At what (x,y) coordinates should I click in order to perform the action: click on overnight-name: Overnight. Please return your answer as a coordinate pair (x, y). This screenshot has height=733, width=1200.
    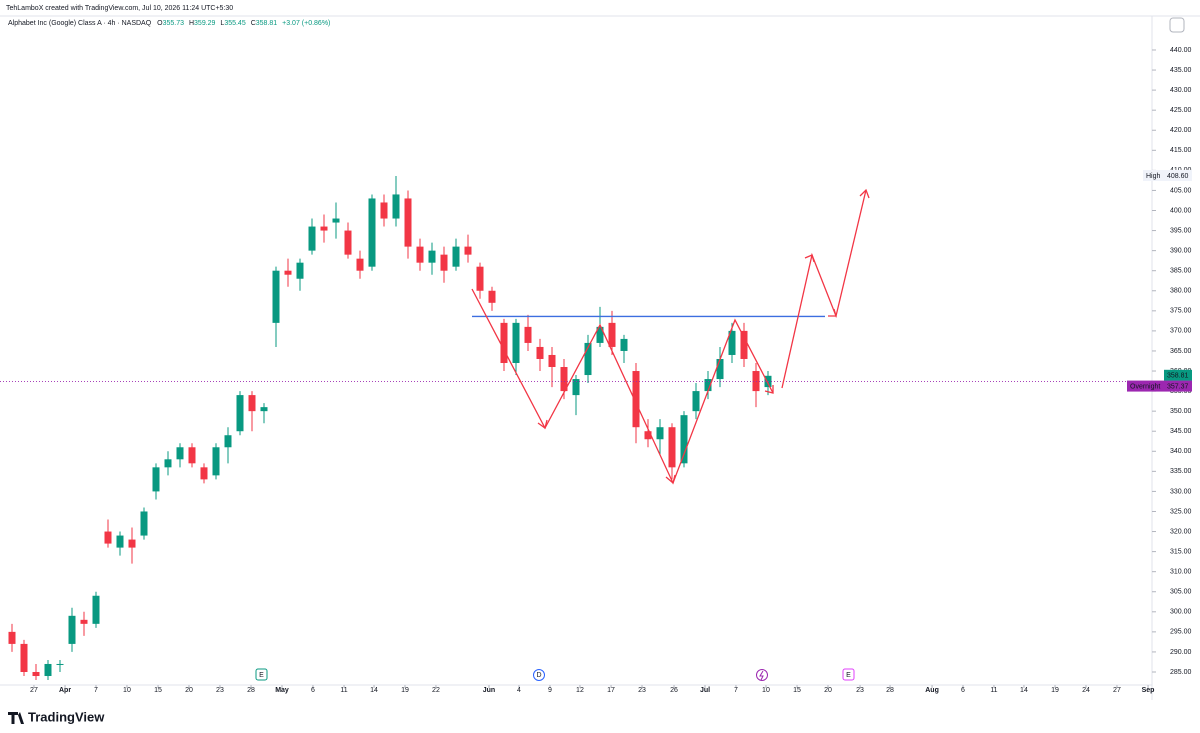
    Looking at the image, I should click on (1145, 386).